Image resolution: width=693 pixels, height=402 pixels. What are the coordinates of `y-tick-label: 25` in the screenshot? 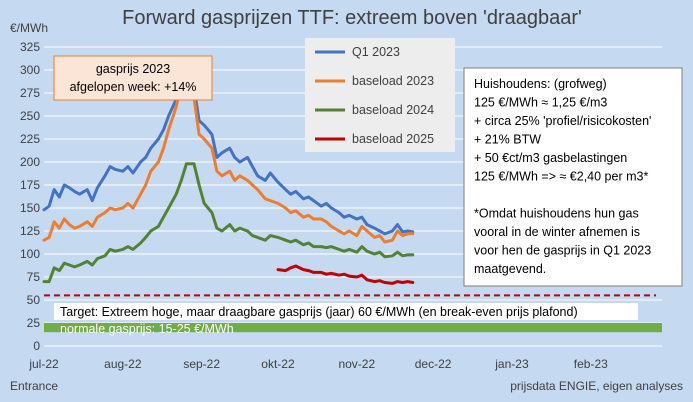 It's located at (34, 323).